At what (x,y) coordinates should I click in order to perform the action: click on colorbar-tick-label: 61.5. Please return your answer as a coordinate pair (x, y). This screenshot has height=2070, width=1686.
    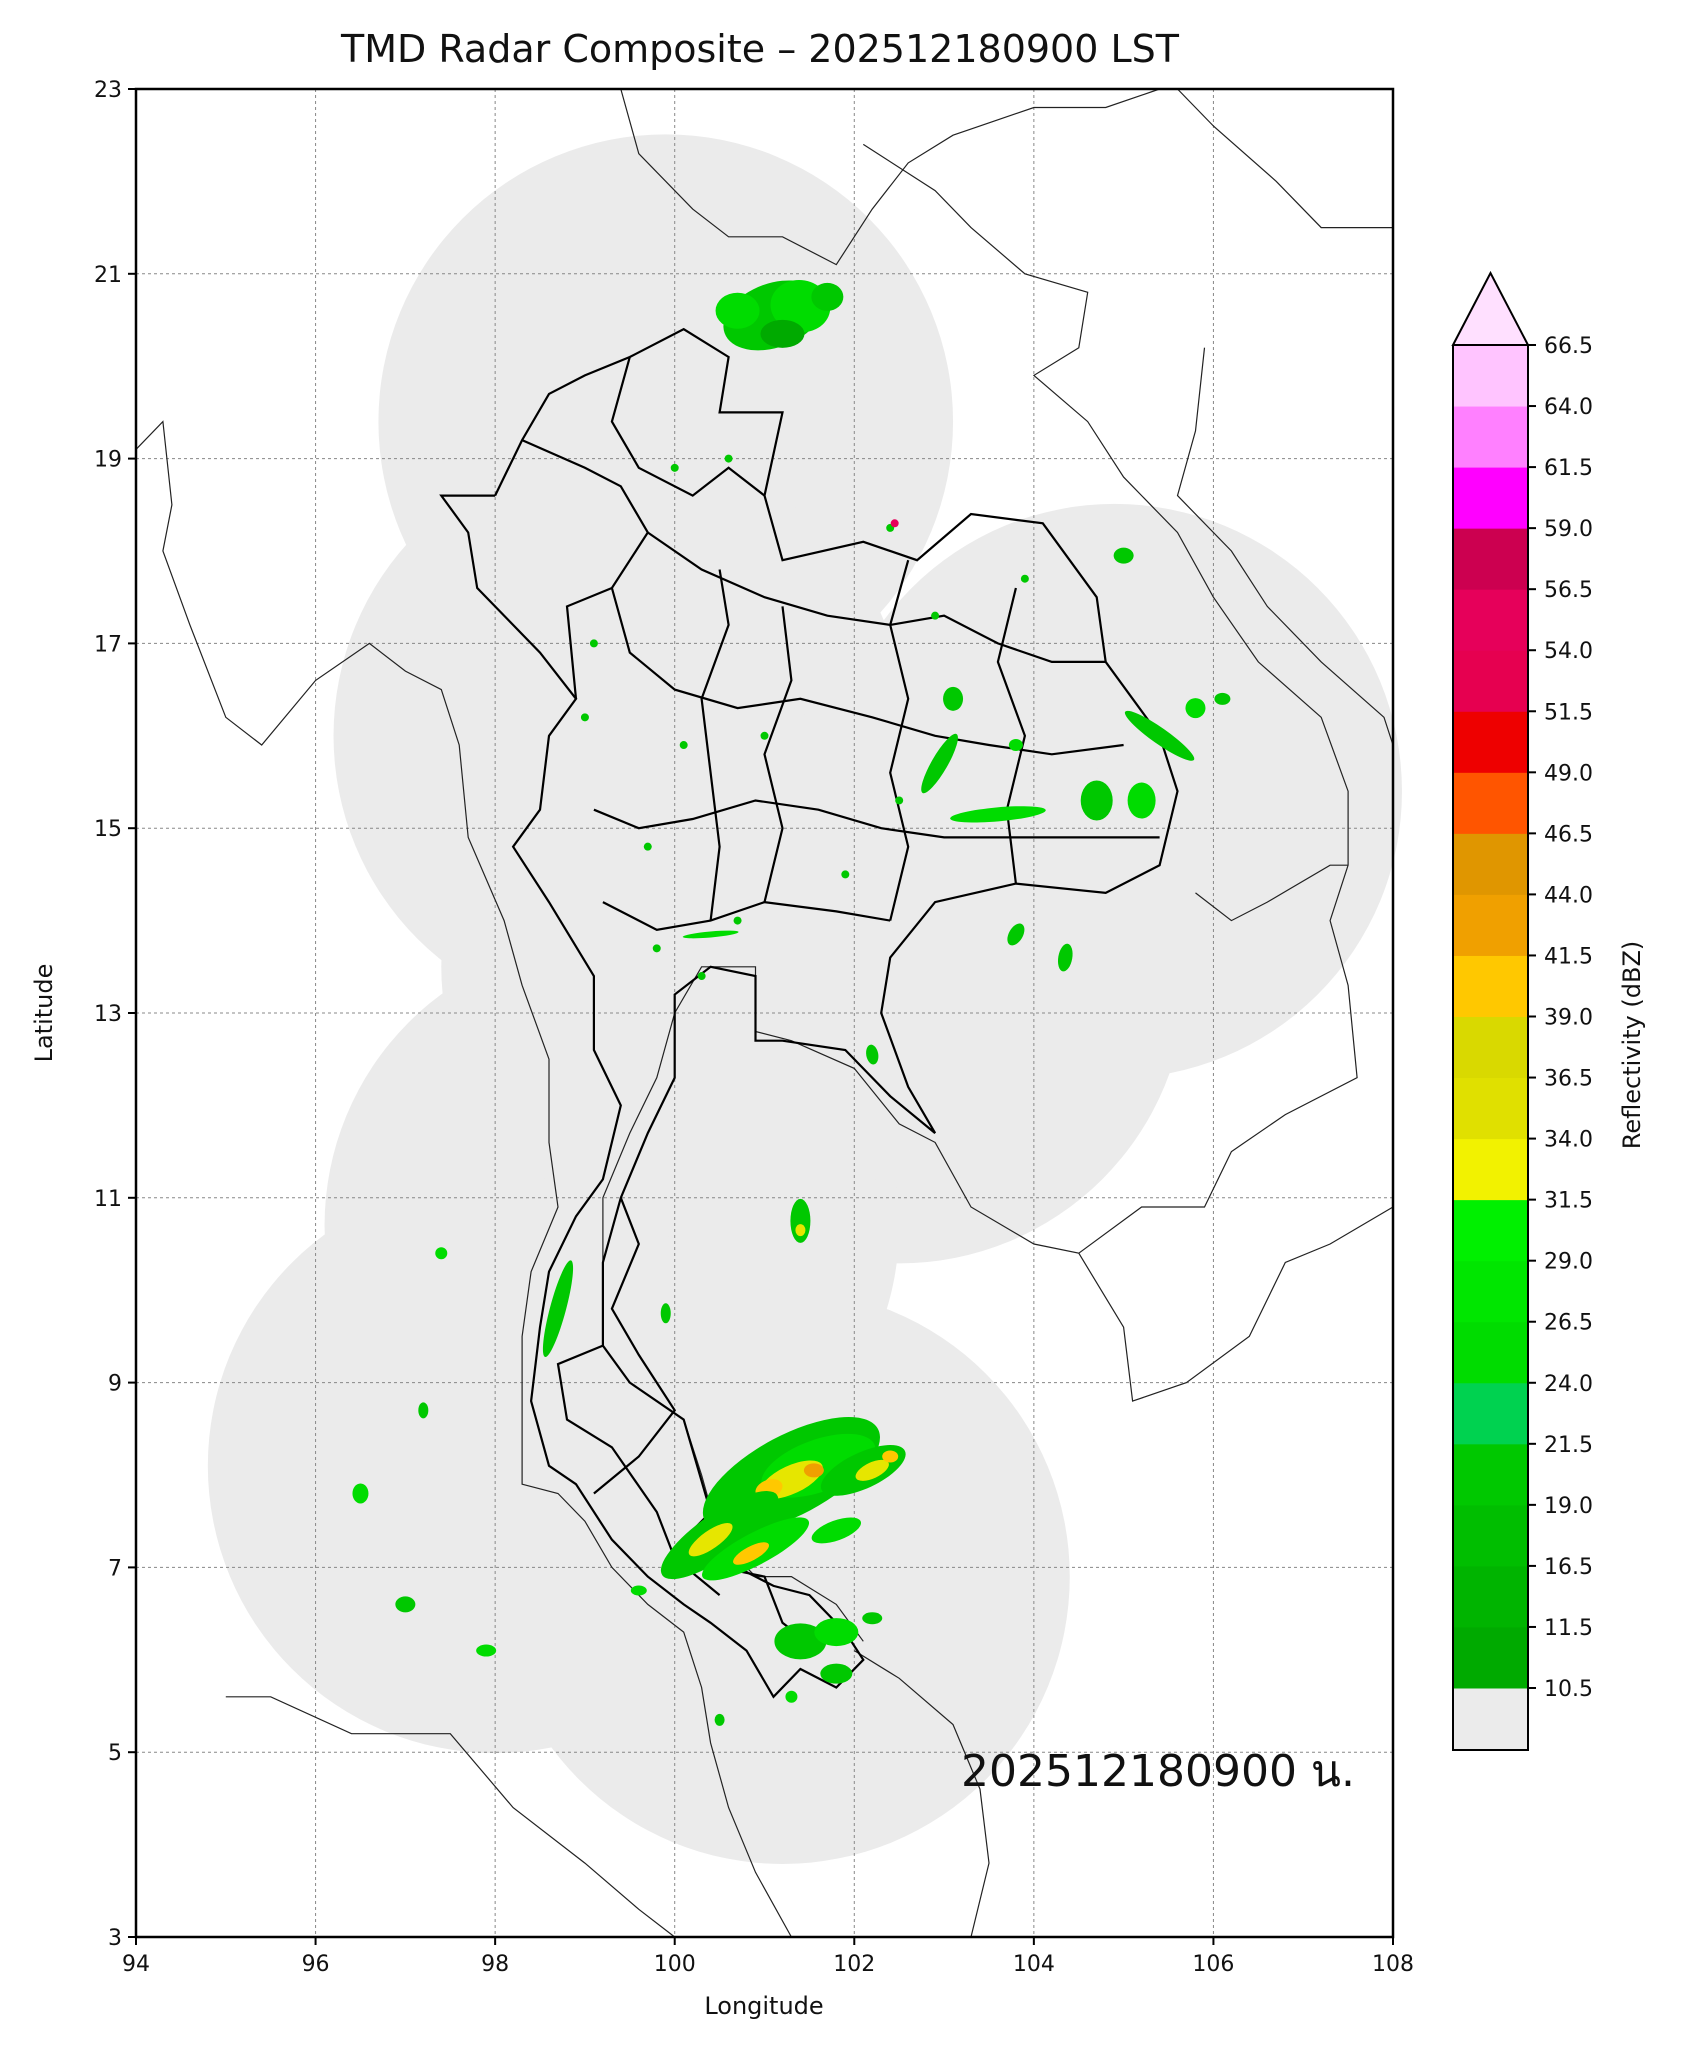
    Looking at the image, I should click on (1568, 468).